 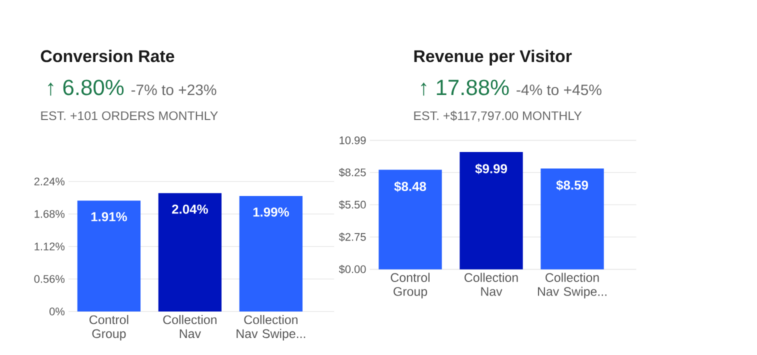 I want to click on y-tick-label: 0%, so click(x=57, y=312).